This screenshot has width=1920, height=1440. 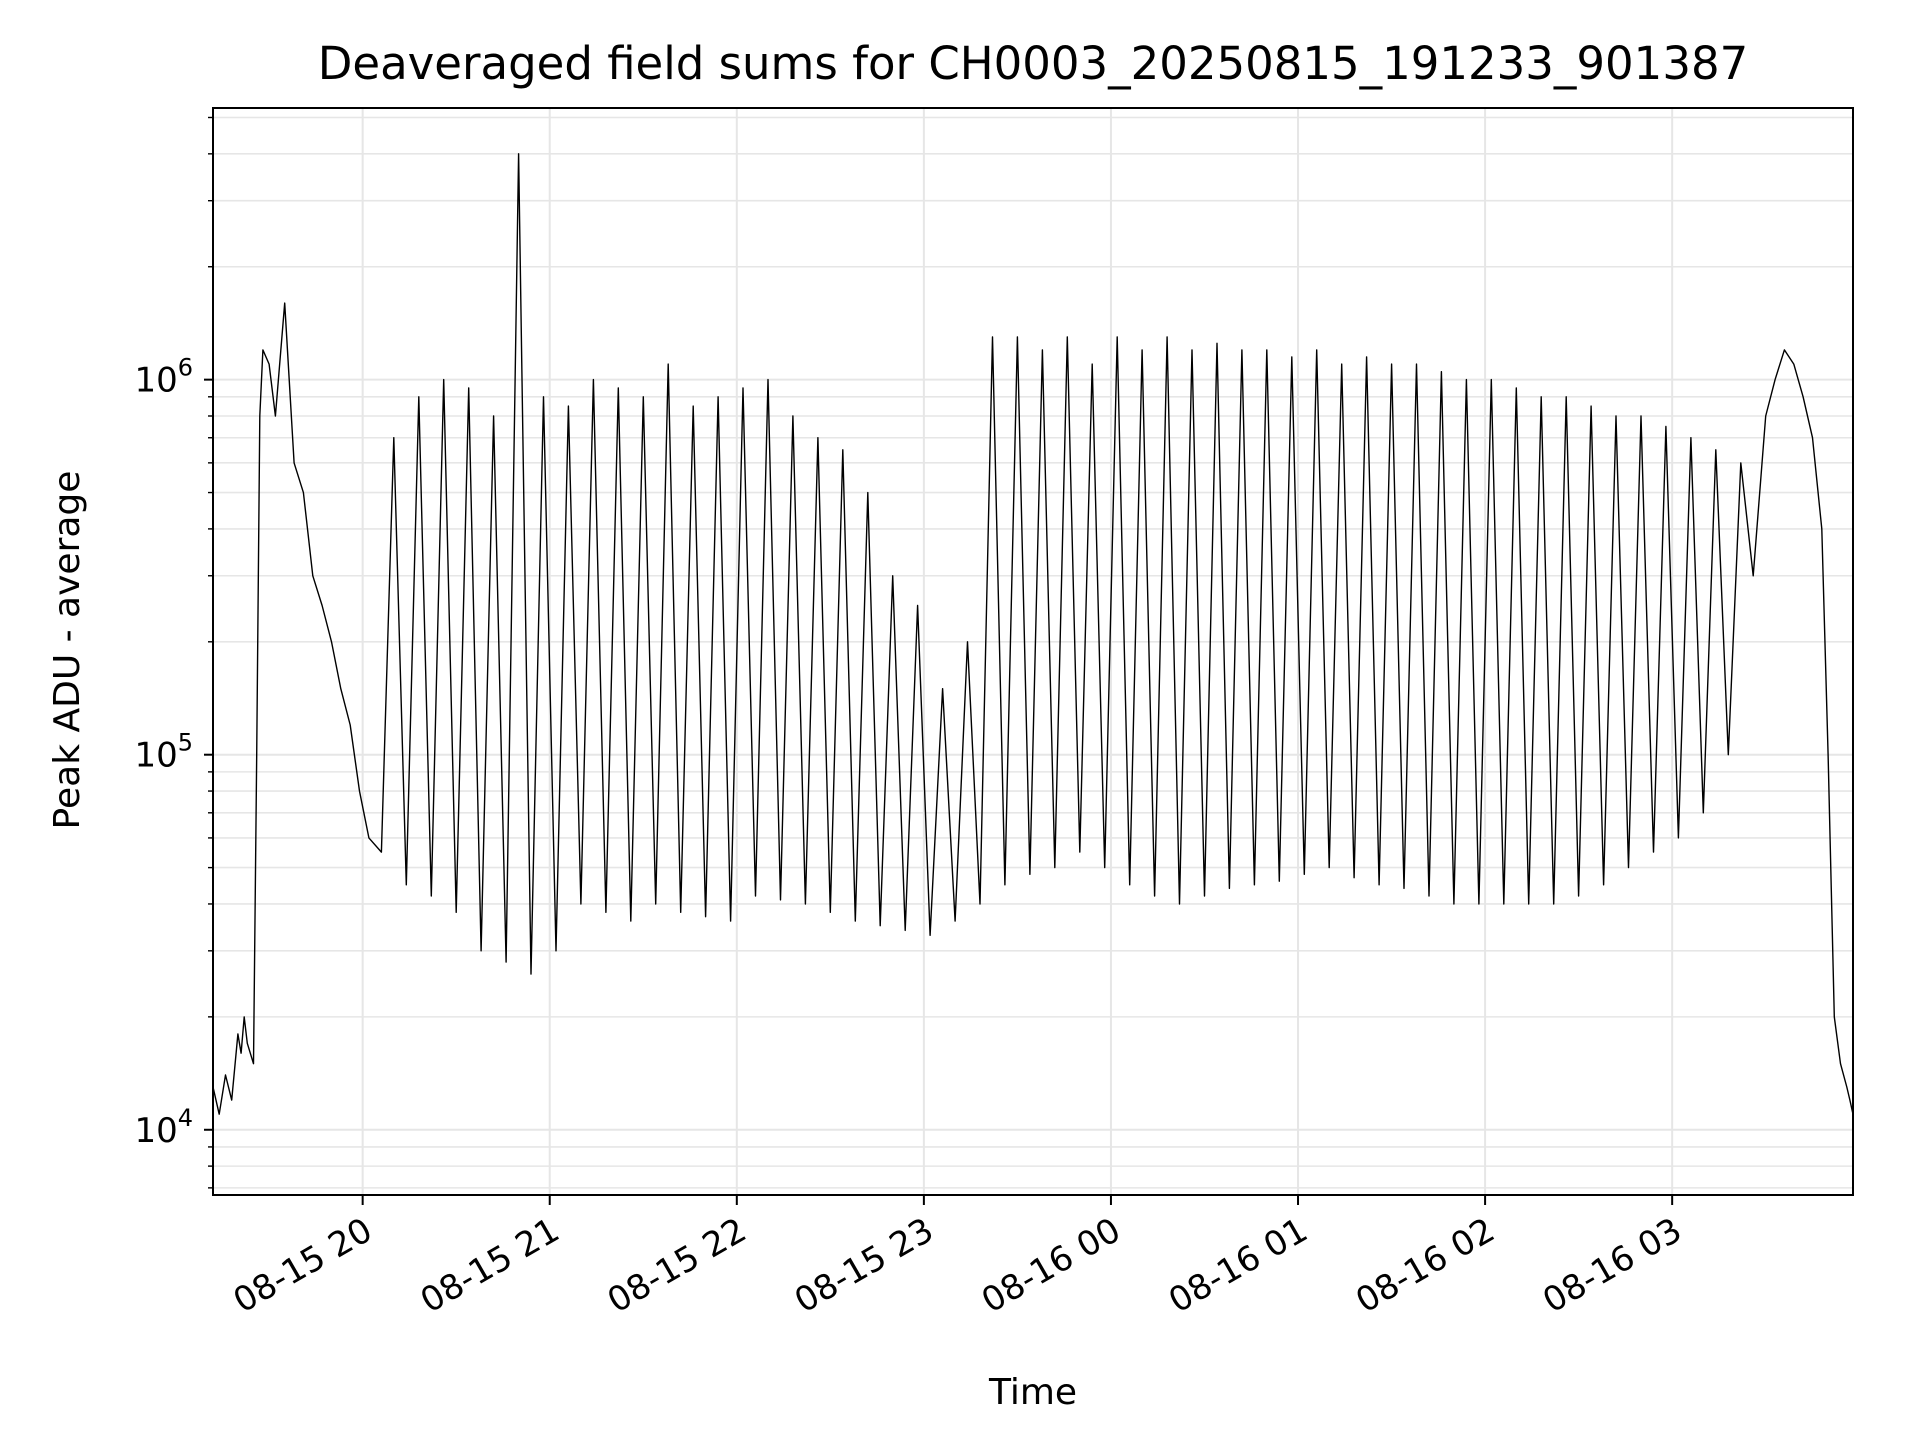 I want to click on y-tick-label: 10⁵, so click(x=163, y=752).